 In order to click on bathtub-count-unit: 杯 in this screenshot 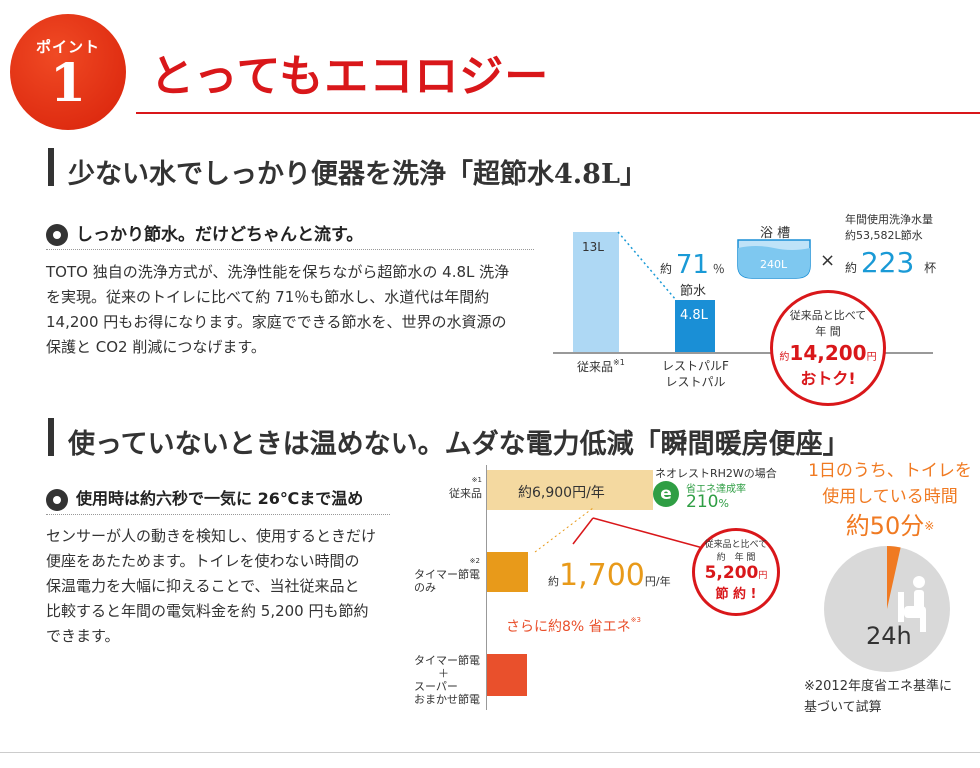, I will do `click(930, 268)`.